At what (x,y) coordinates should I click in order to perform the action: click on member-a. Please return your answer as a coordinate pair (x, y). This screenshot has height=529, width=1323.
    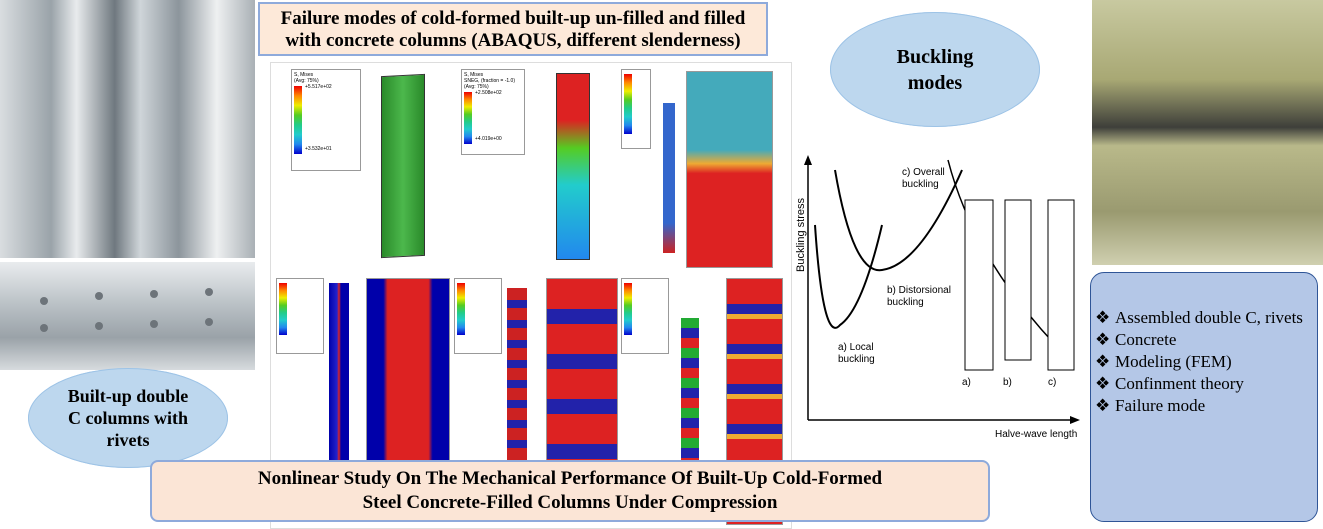
    Looking at the image, I should click on (979, 285).